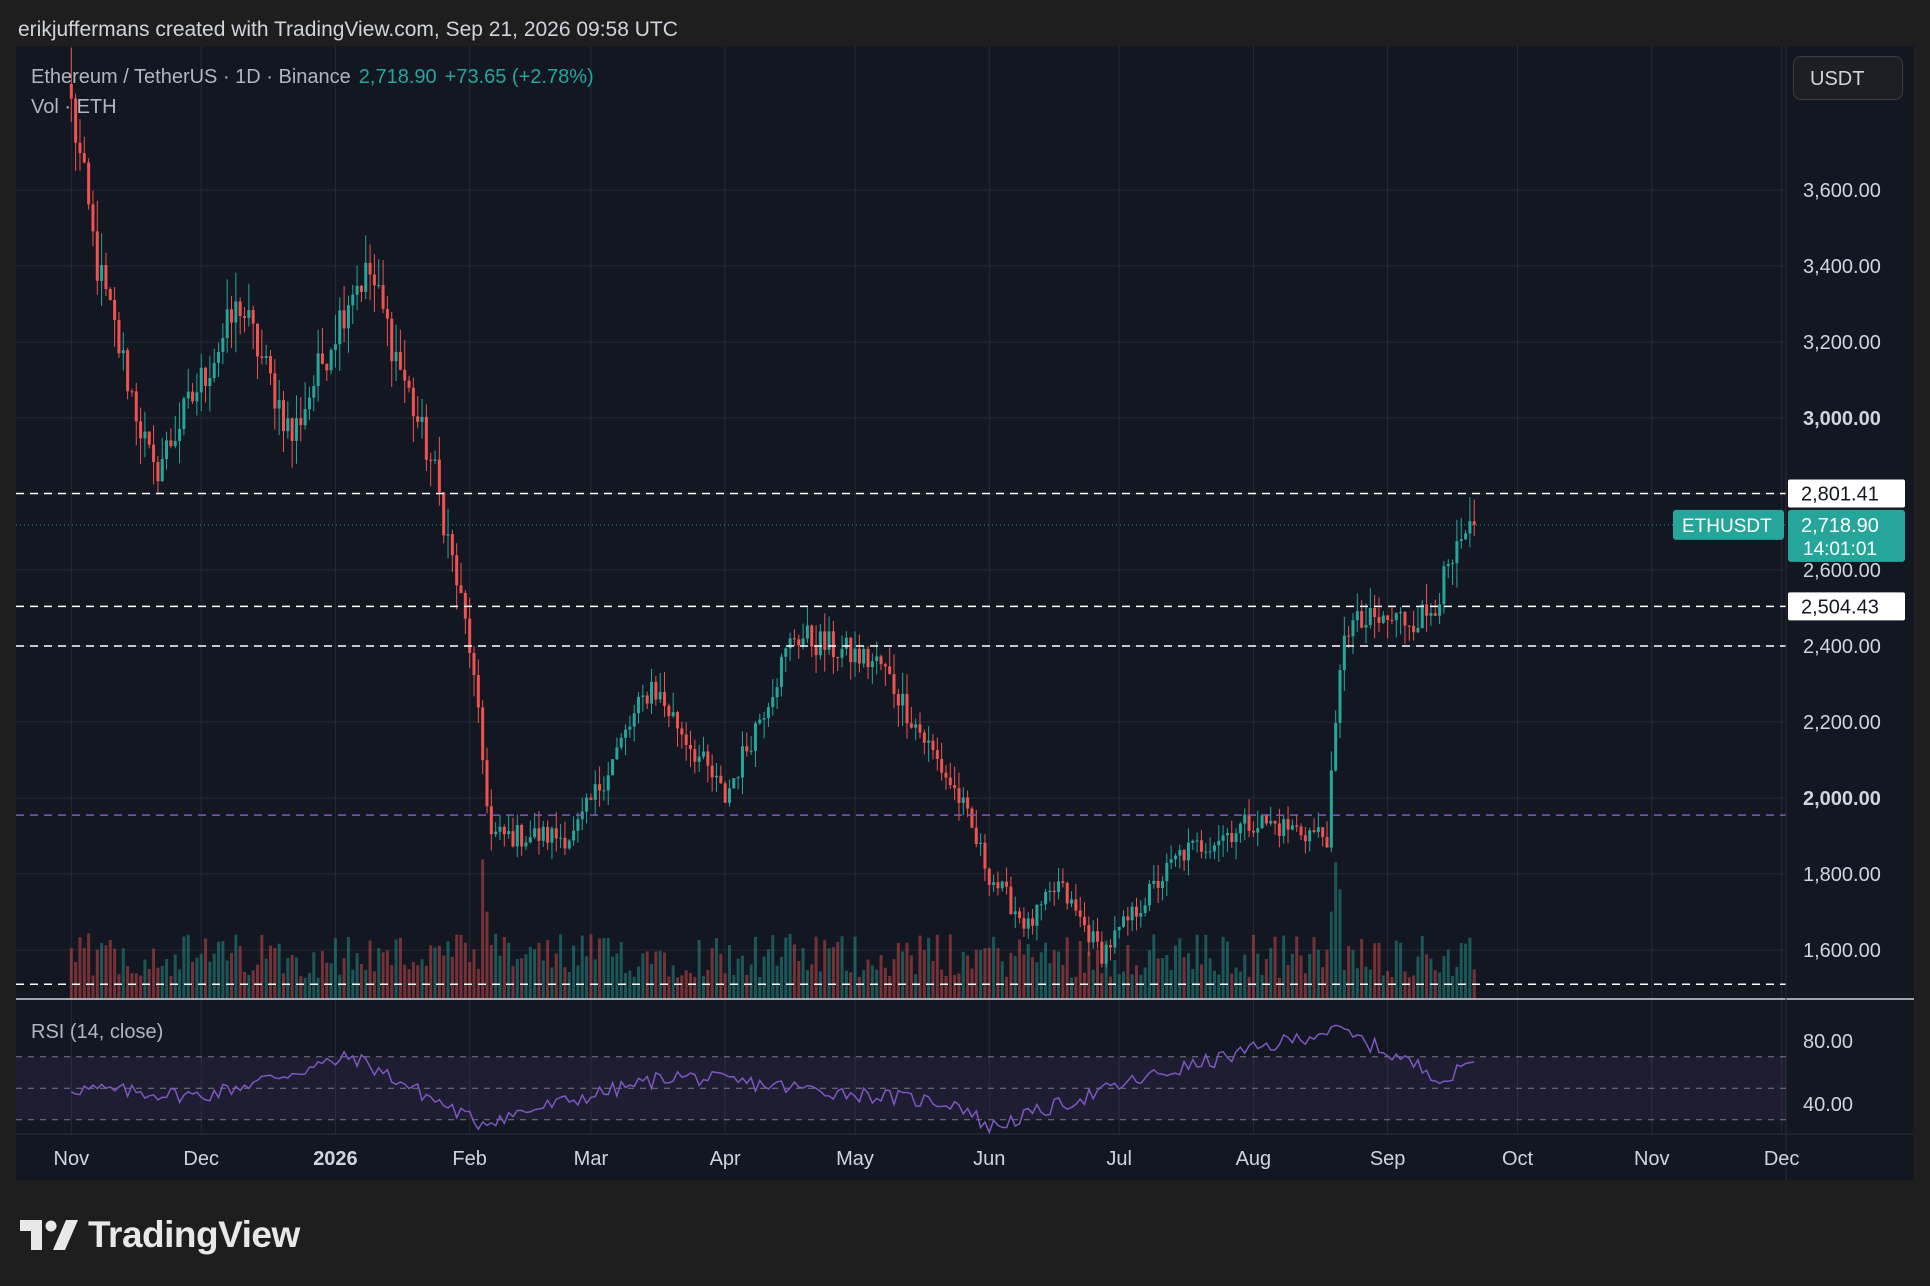 The height and width of the screenshot is (1286, 1930). What do you see at coordinates (97, 1032) in the screenshot?
I see `rsi-legend: RSI (14, close)` at bounding box center [97, 1032].